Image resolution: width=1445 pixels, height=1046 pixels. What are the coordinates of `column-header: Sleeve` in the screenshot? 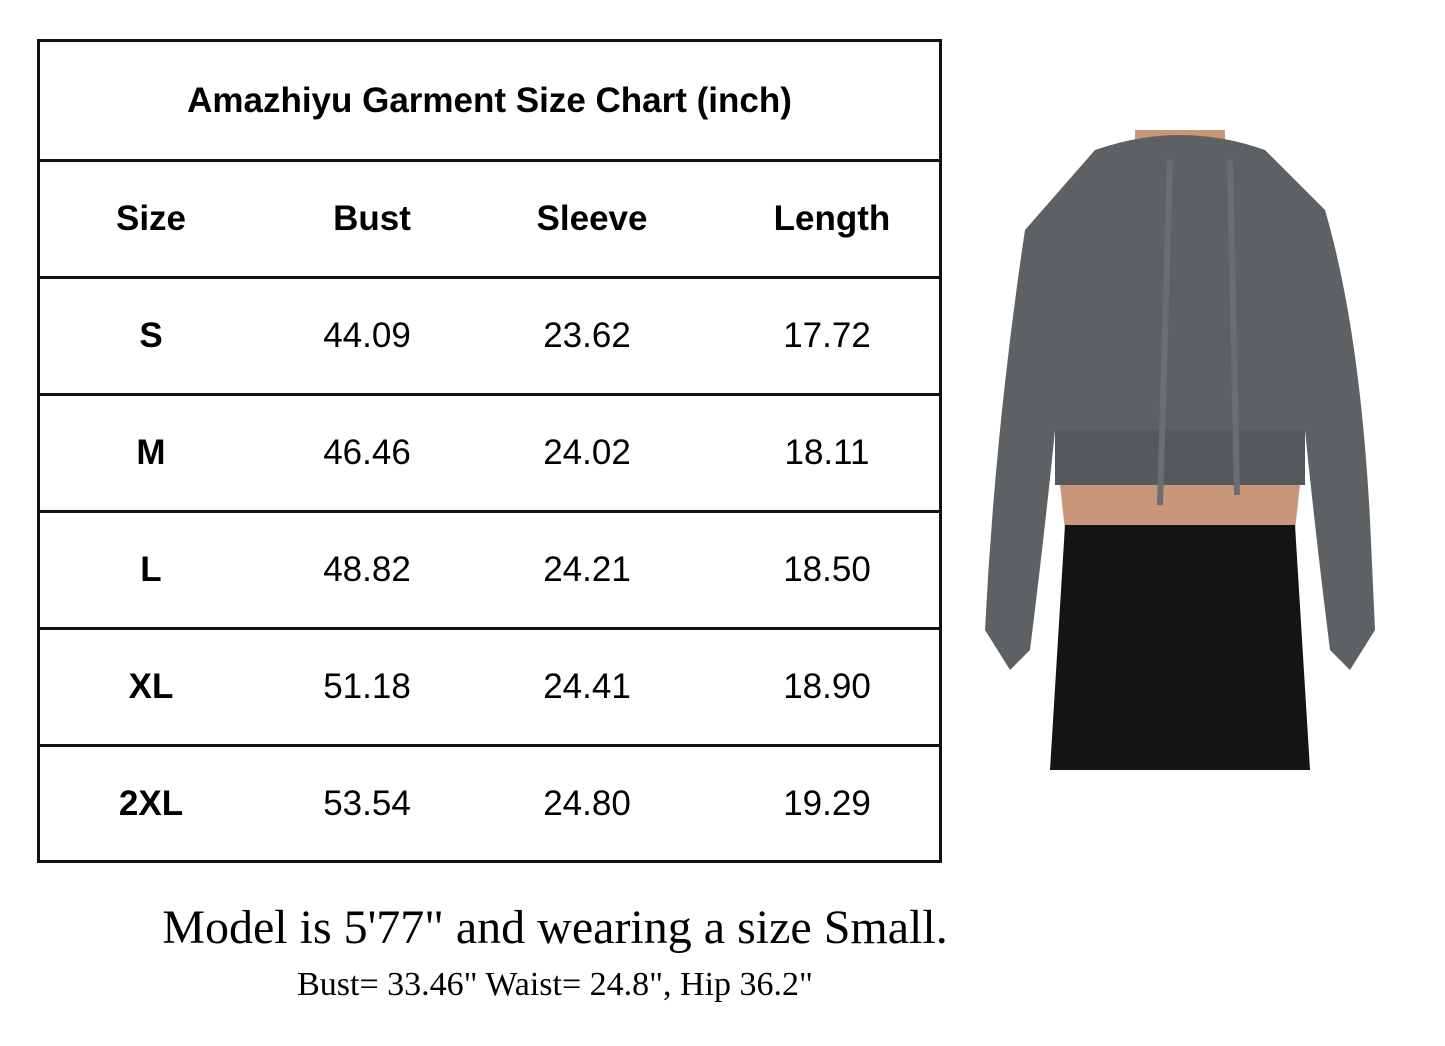 It's located at (592, 218).